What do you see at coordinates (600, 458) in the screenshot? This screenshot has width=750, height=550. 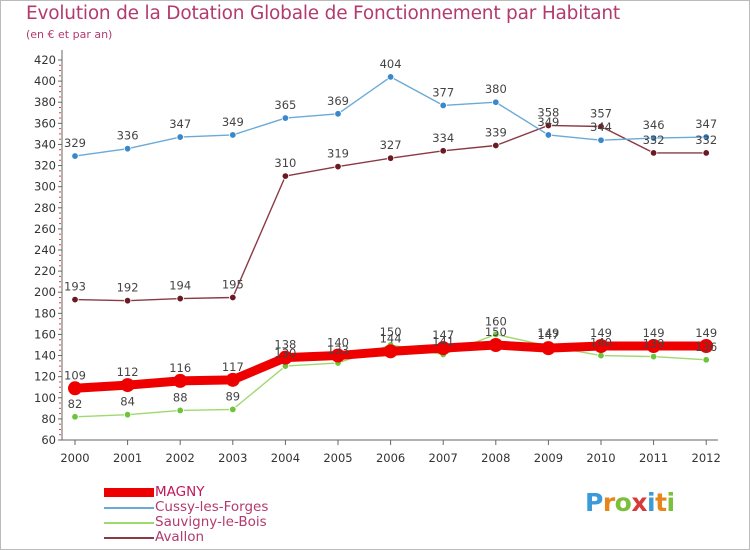 I see `x-tick-label: 2010` at bounding box center [600, 458].